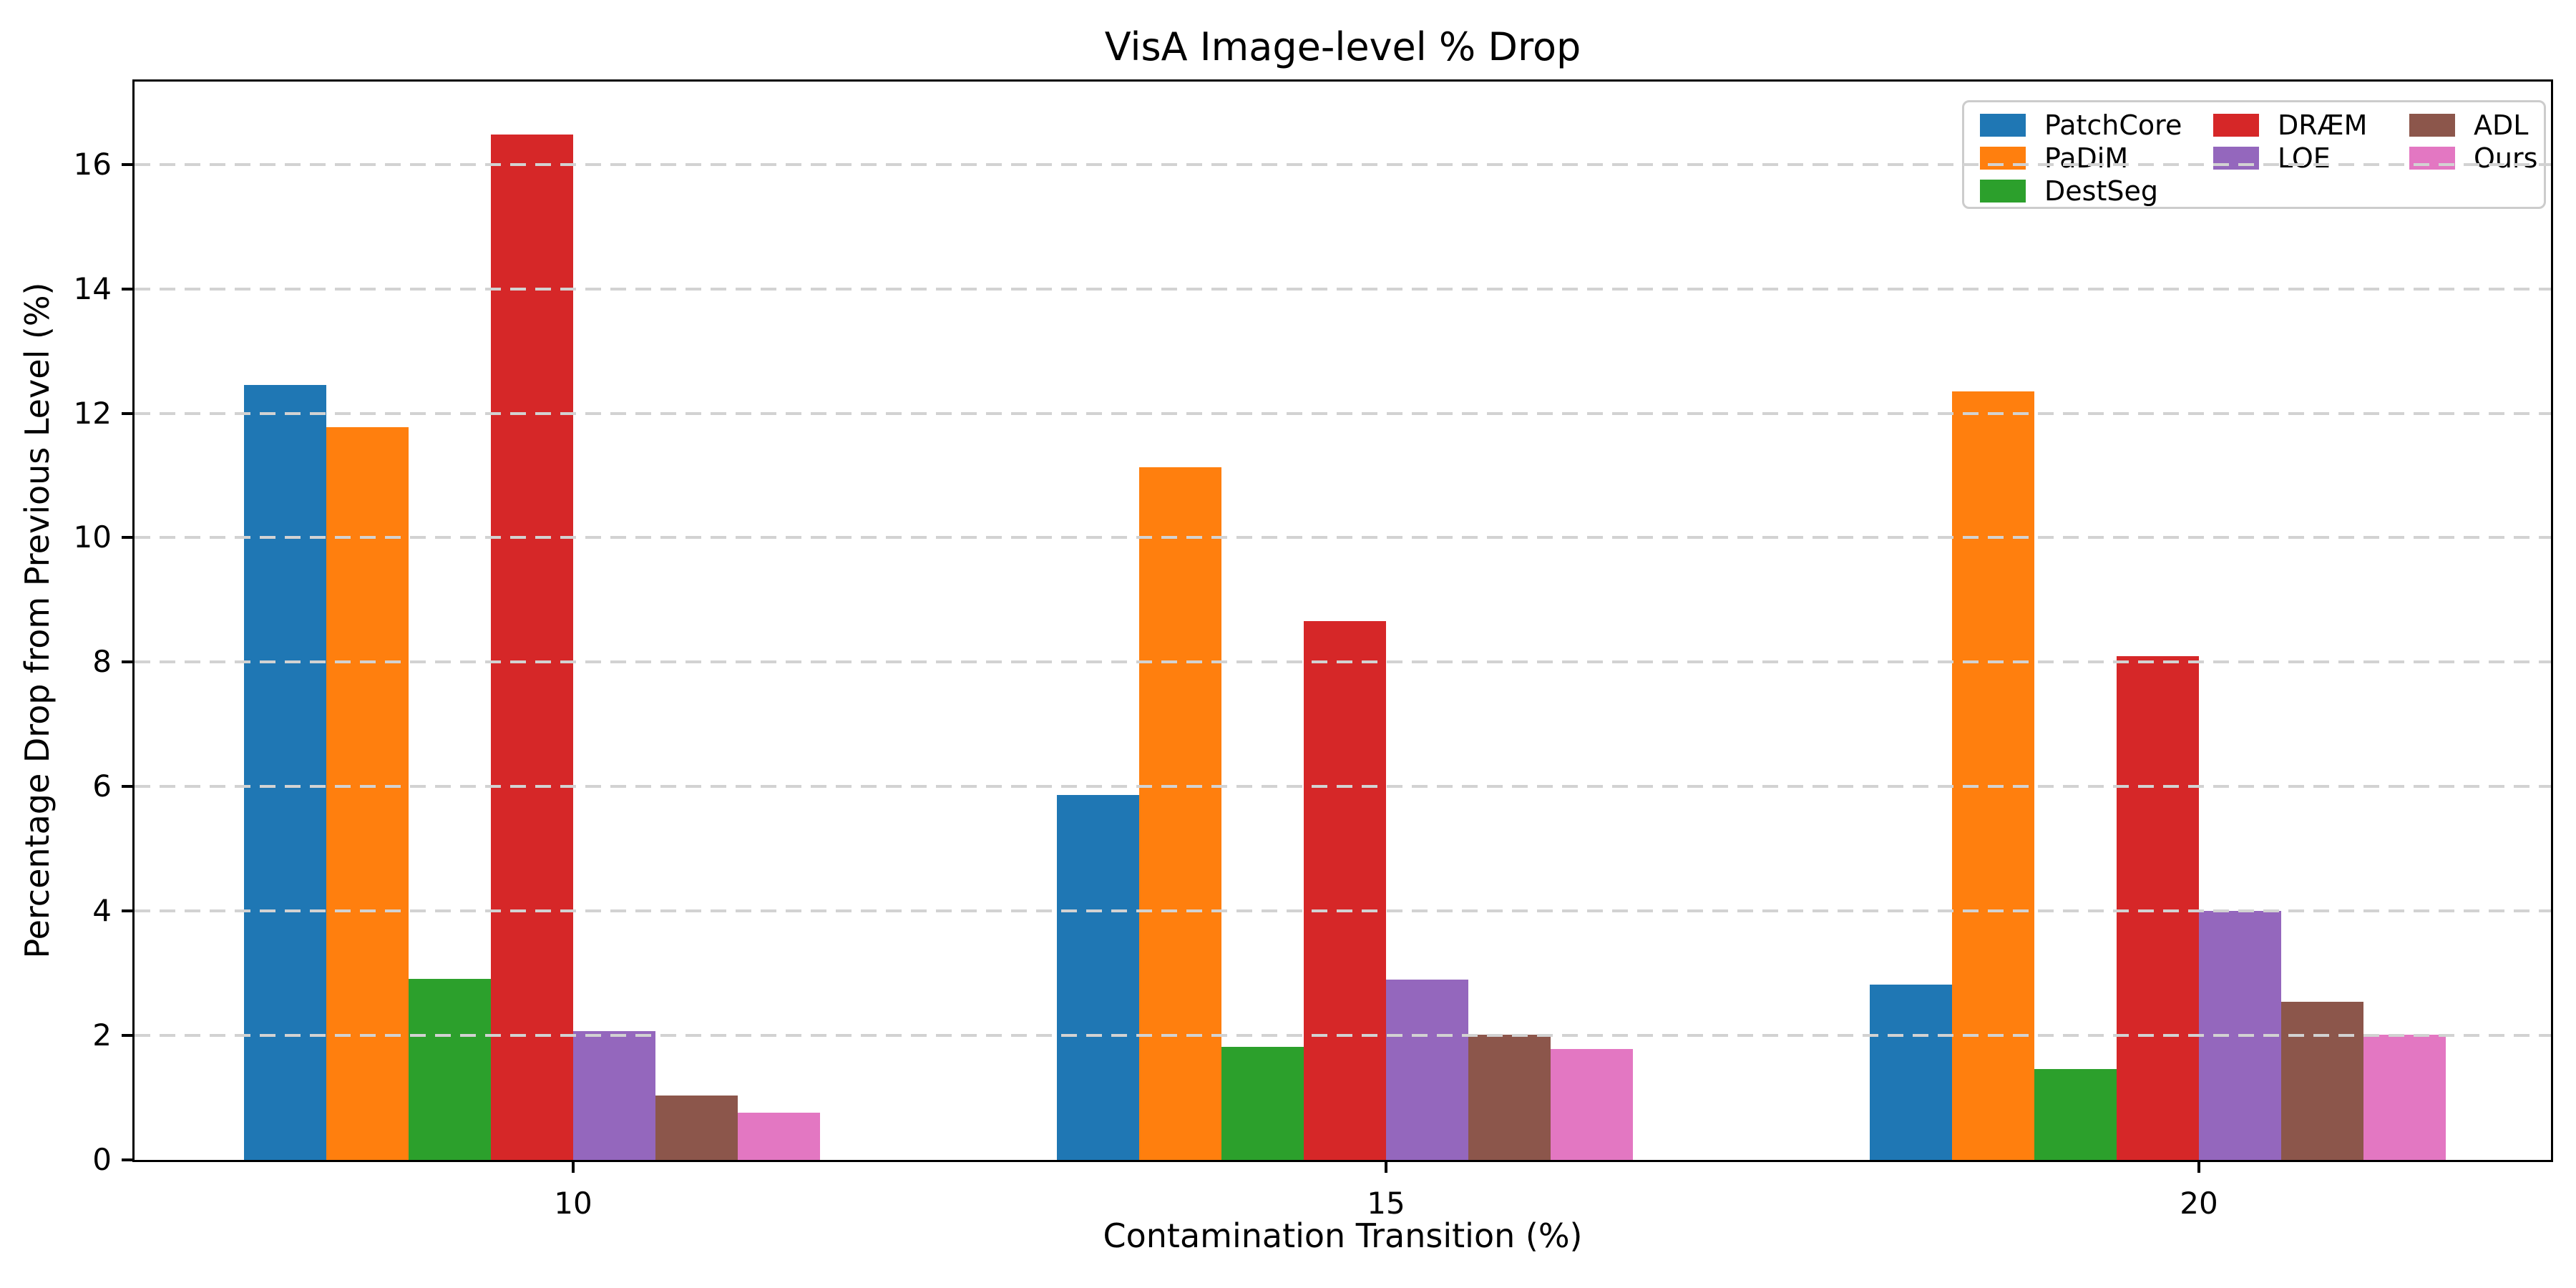 The image size is (2576, 1288). What do you see at coordinates (102, 1035) in the screenshot?
I see `y-tick-label-2: 2` at bounding box center [102, 1035].